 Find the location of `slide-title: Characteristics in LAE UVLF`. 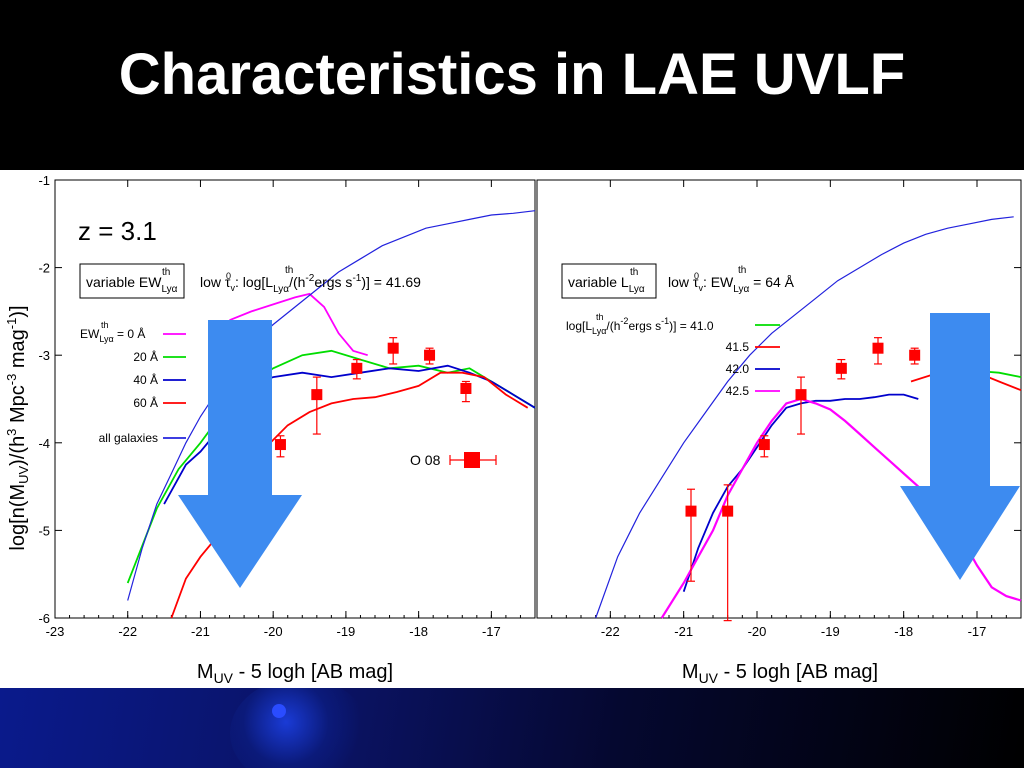

slide-title: Characteristics in LAE UVLF is located at coordinates (512, 74).